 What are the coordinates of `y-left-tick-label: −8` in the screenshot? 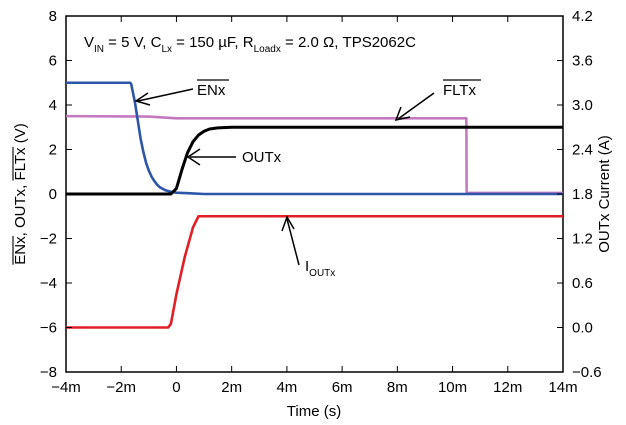 It's located at (48, 372).